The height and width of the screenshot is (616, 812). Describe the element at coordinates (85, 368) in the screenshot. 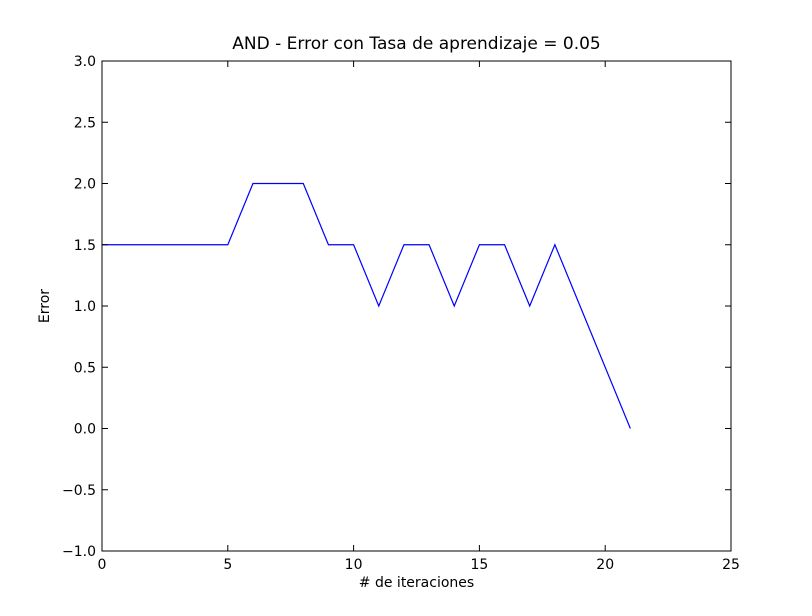

I see `y-tick-label: 0.5` at that location.